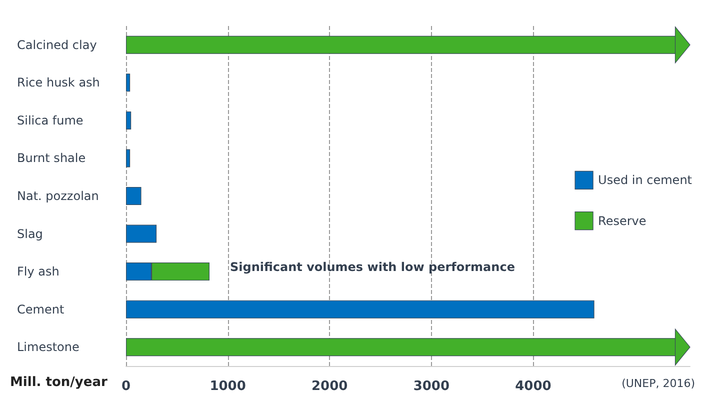 The image size is (707, 401). What do you see at coordinates (330, 386) in the screenshot?
I see `x-tick-label: 2000` at bounding box center [330, 386].